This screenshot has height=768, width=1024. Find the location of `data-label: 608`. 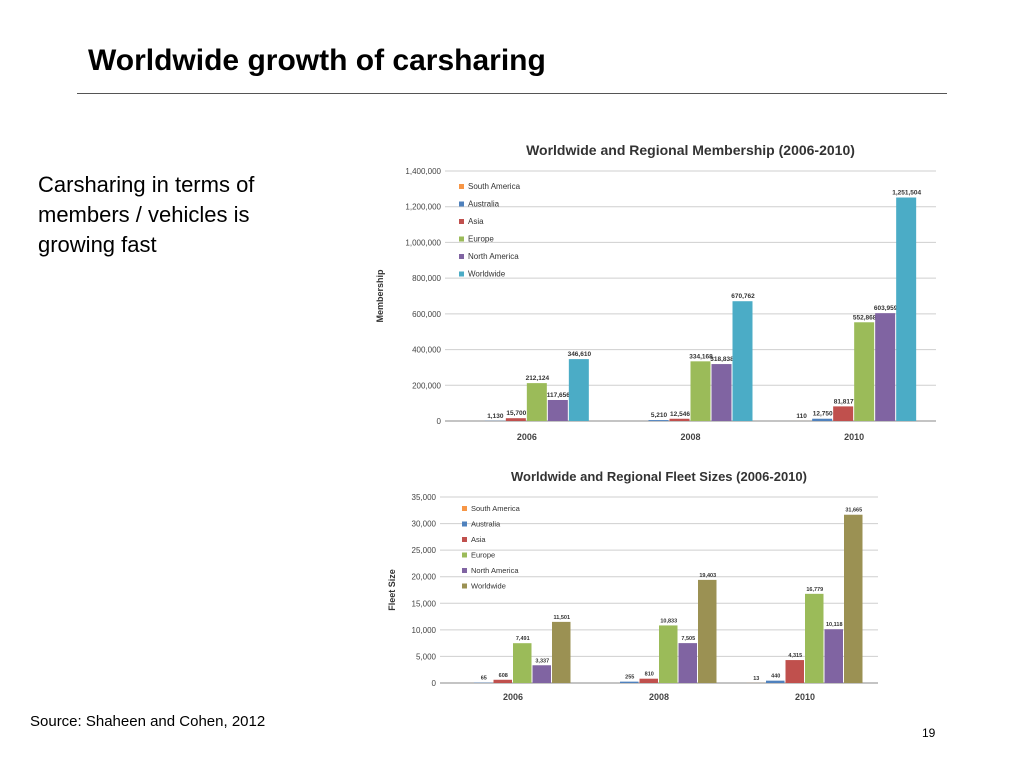

data-label: 608 is located at coordinates (503, 676).